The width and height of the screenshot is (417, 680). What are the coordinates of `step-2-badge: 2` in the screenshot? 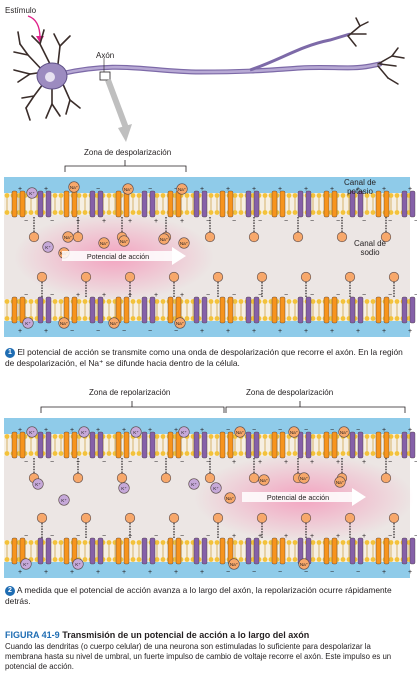 It's located at (10, 590).